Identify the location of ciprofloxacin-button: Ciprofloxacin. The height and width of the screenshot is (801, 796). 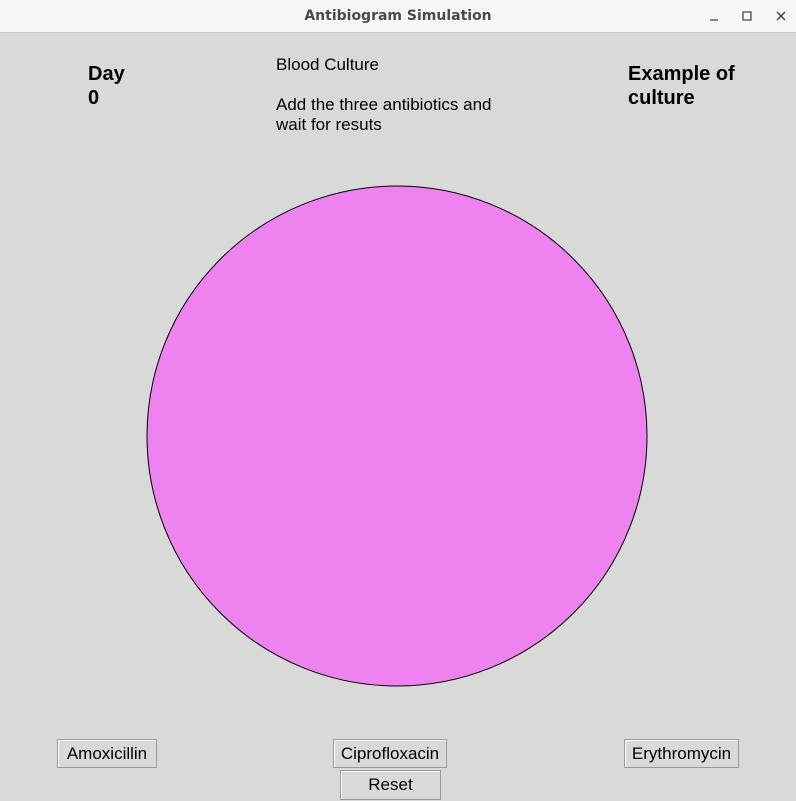
(390, 753).